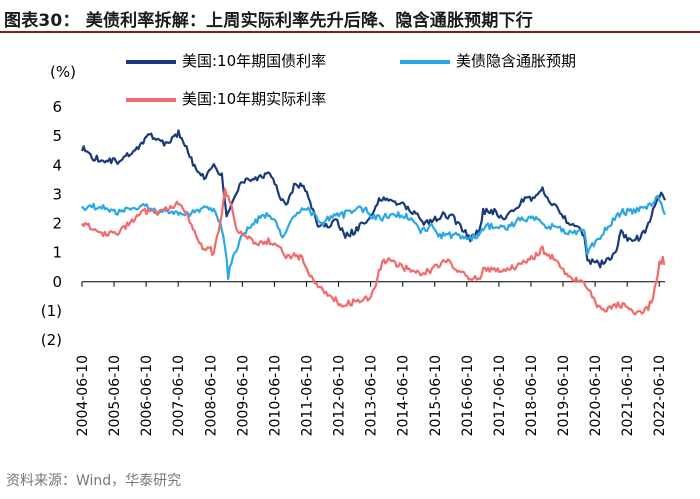 The image size is (700, 499). What do you see at coordinates (57, 165) in the screenshot?
I see `y-tick-label: 4` at bounding box center [57, 165].